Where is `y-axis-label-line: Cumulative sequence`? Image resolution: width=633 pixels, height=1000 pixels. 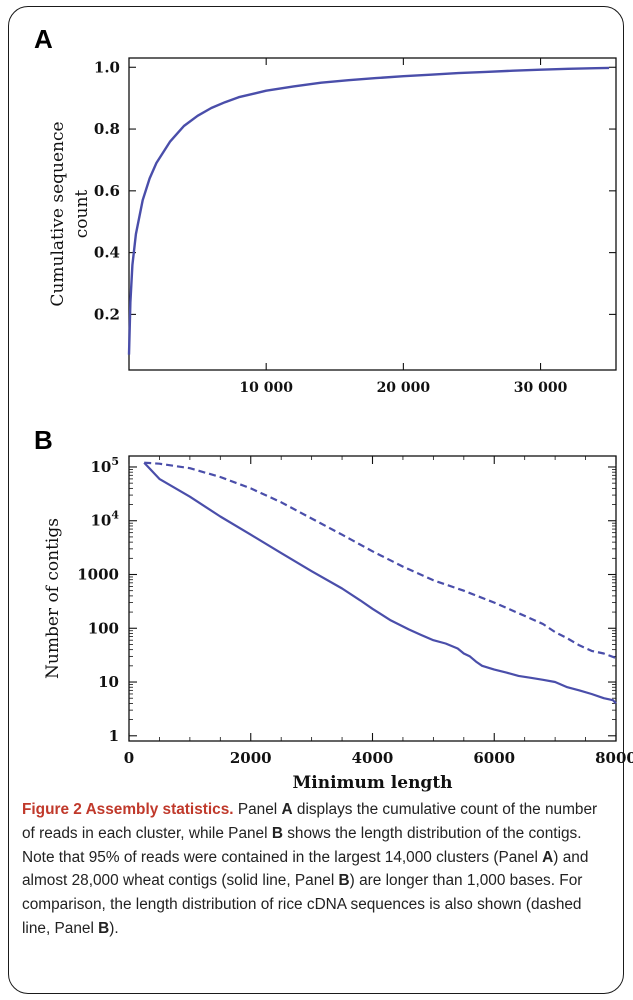
y-axis-label-line: Cumulative sequence is located at coordinates (58, 213).